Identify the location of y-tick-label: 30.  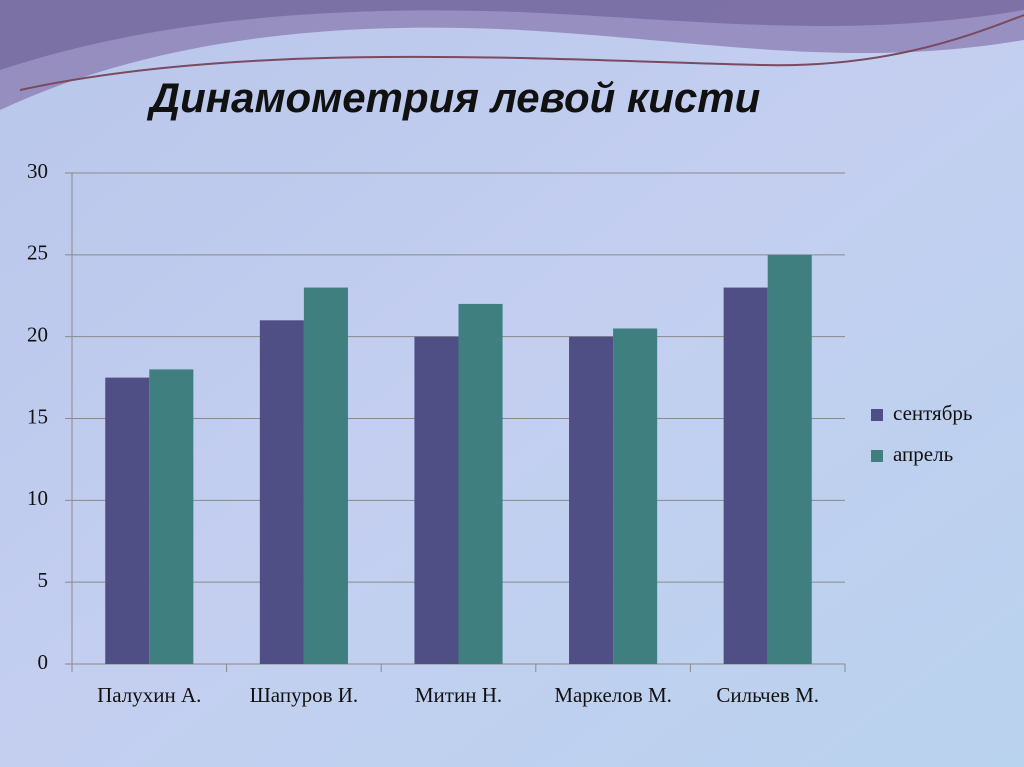
(37, 171).